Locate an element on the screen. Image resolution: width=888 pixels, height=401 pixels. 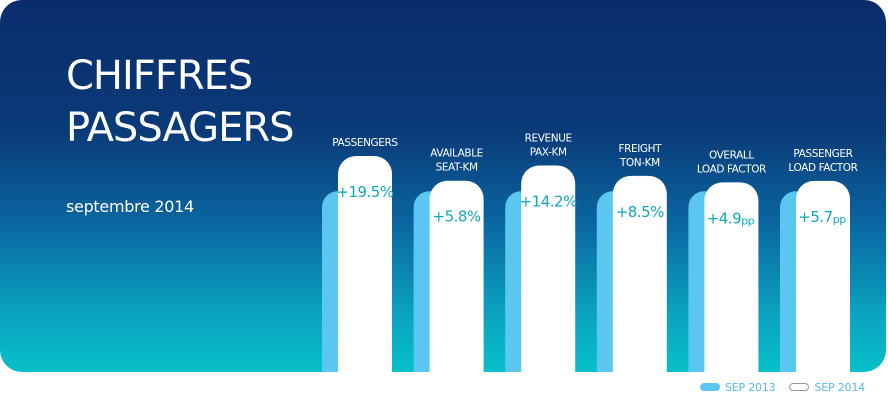
change-label: +4.9pp is located at coordinates (731, 218).